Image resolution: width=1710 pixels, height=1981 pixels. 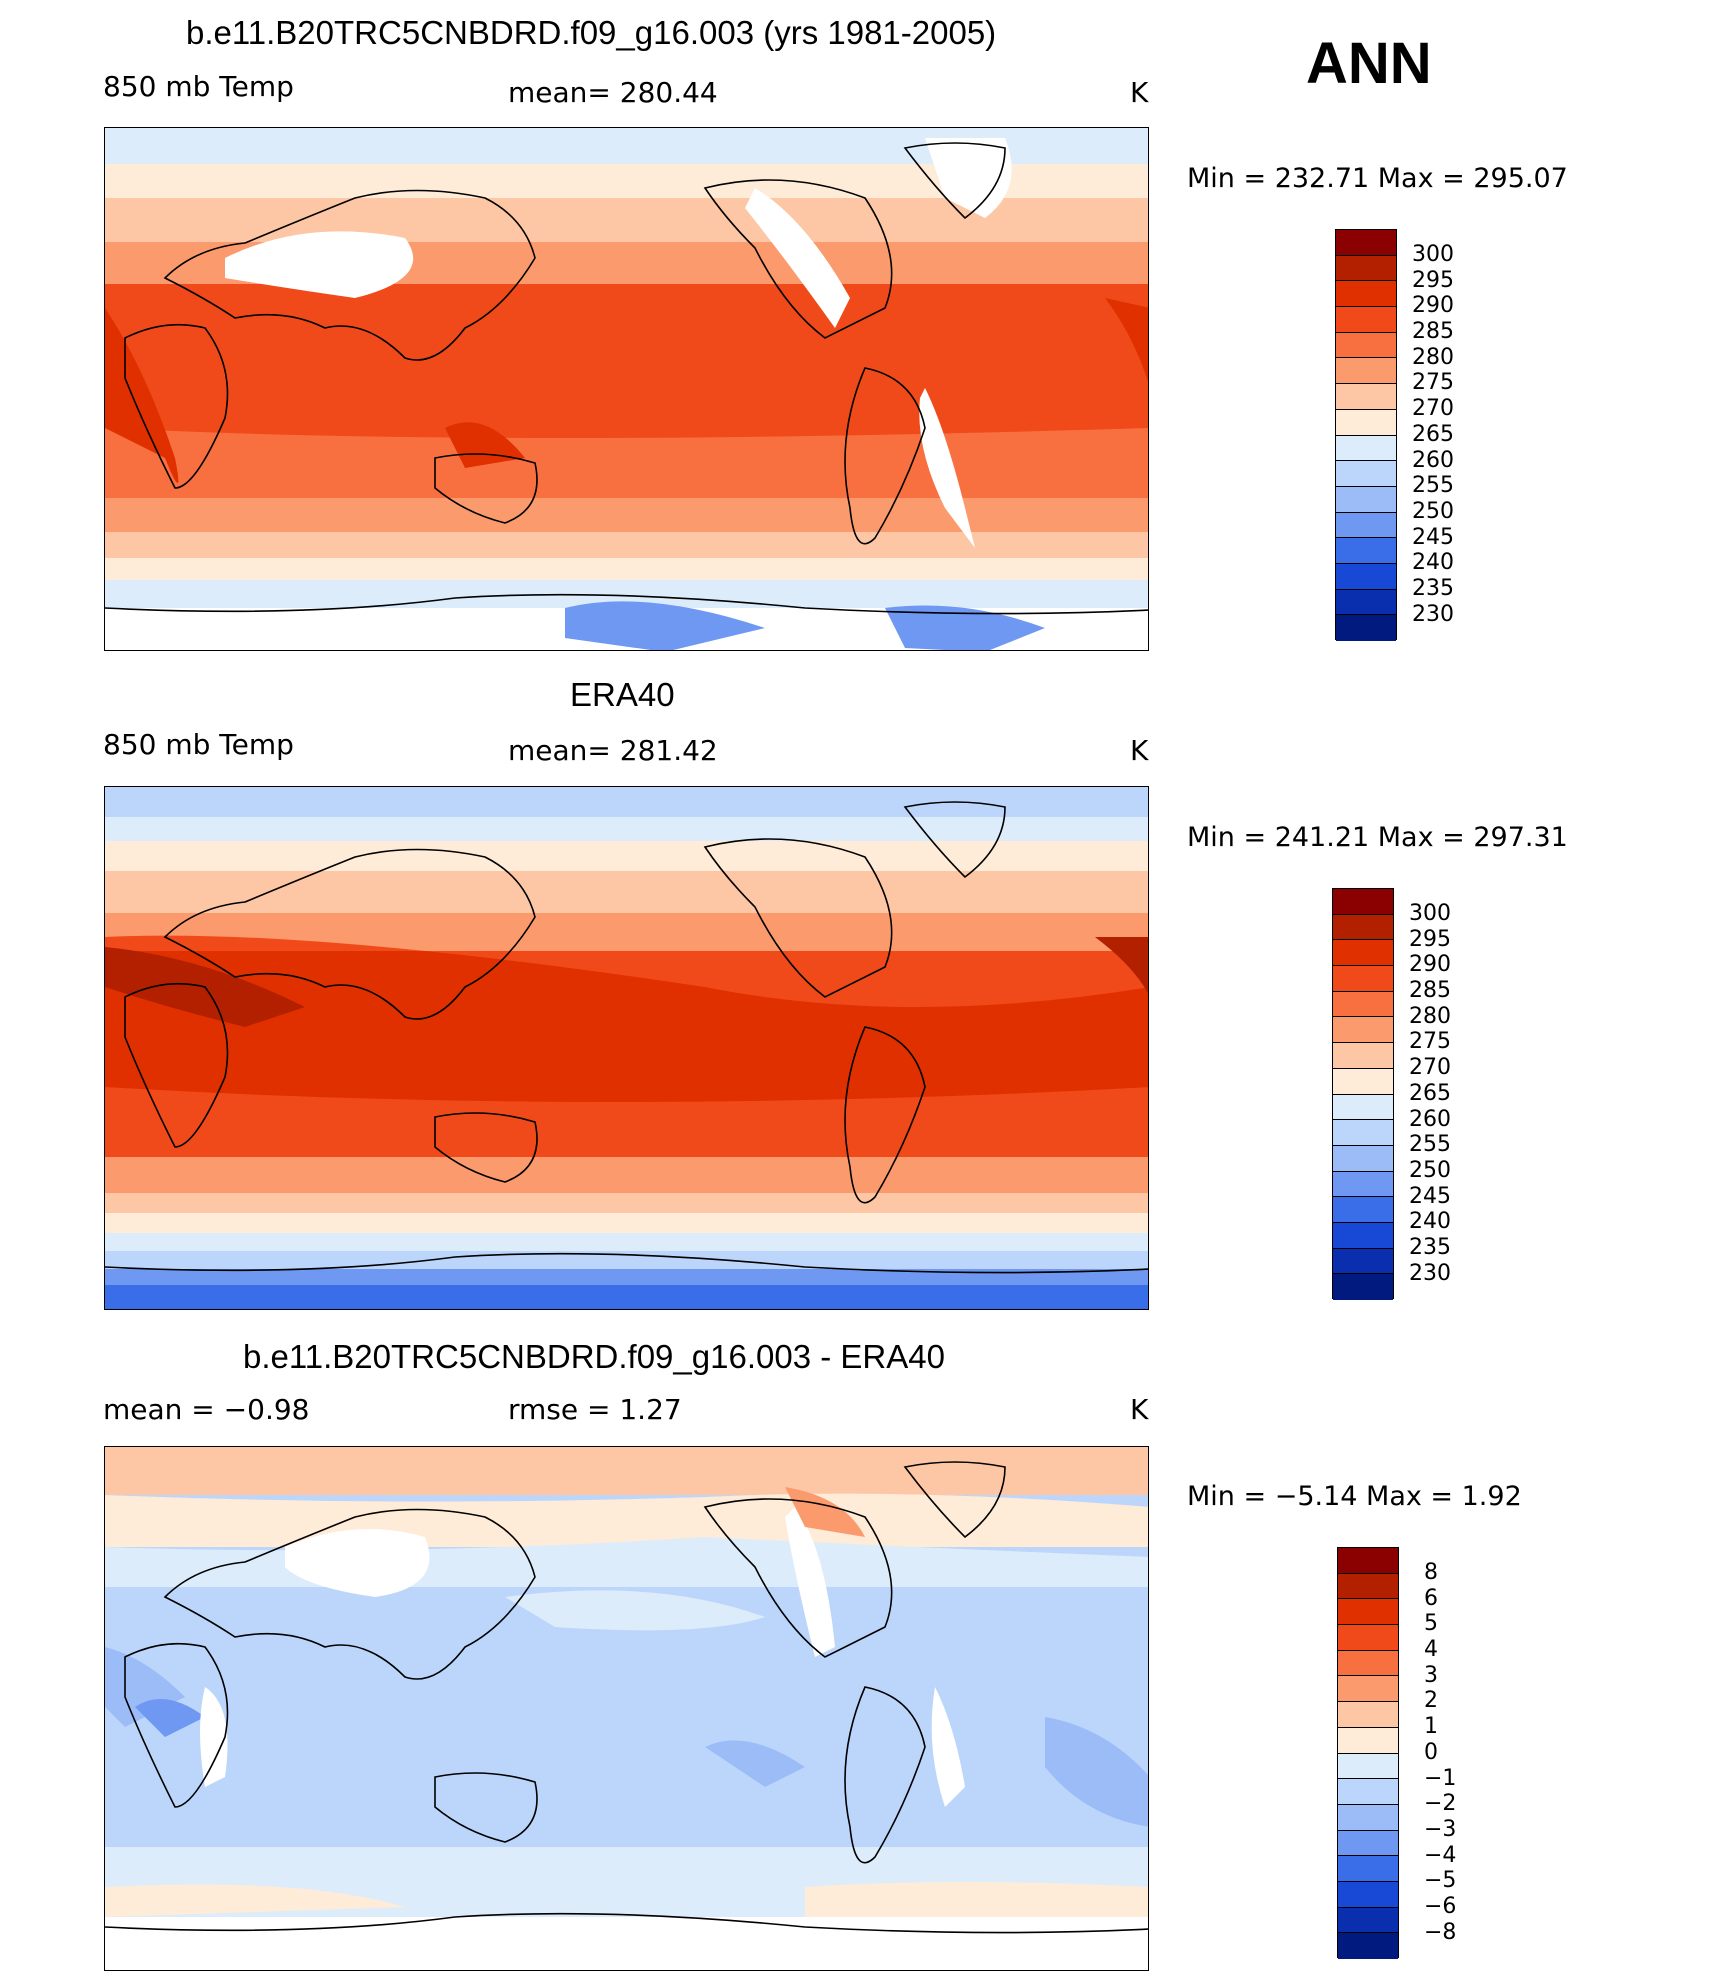 What do you see at coordinates (1440, 1829) in the screenshot?
I see `colorbar-tick-label: −3` at bounding box center [1440, 1829].